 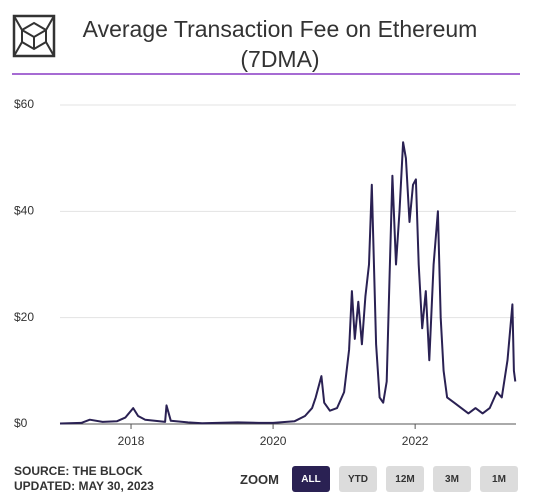 I want to click on zoom-label: ZOOM, so click(x=259, y=479).